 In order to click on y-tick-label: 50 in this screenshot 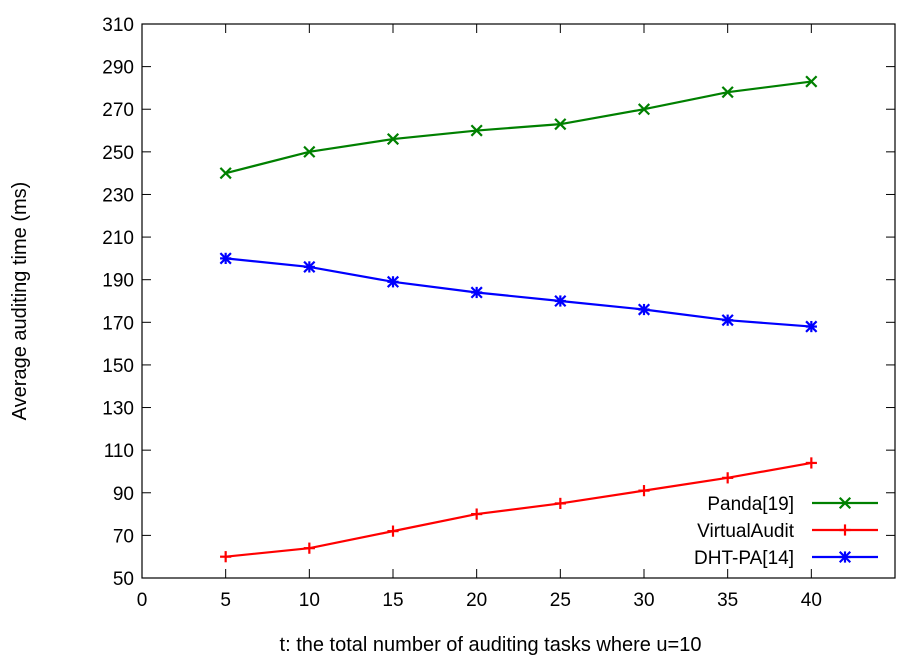, I will do `click(123, 579)`.